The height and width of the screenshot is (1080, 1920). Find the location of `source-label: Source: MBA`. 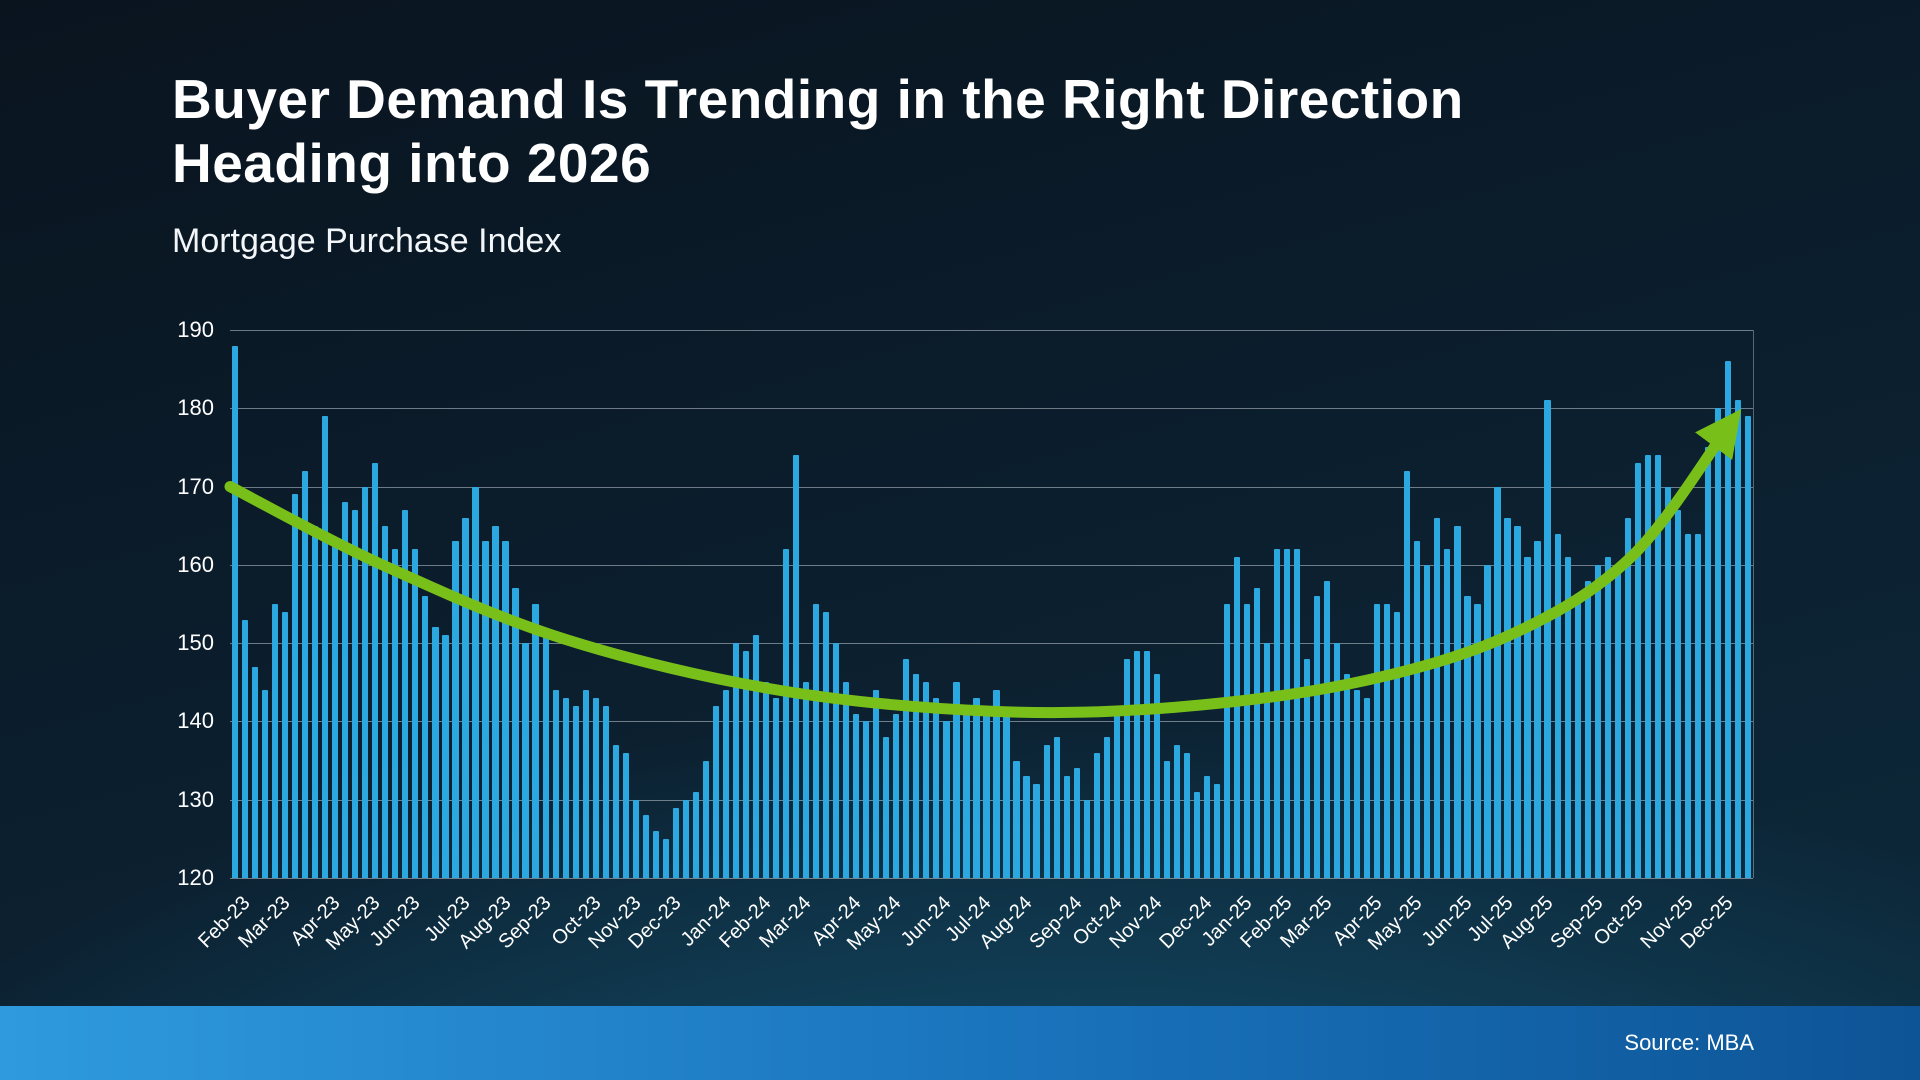

source-label: Source: MBA is located at coordinates (1689, 1042).